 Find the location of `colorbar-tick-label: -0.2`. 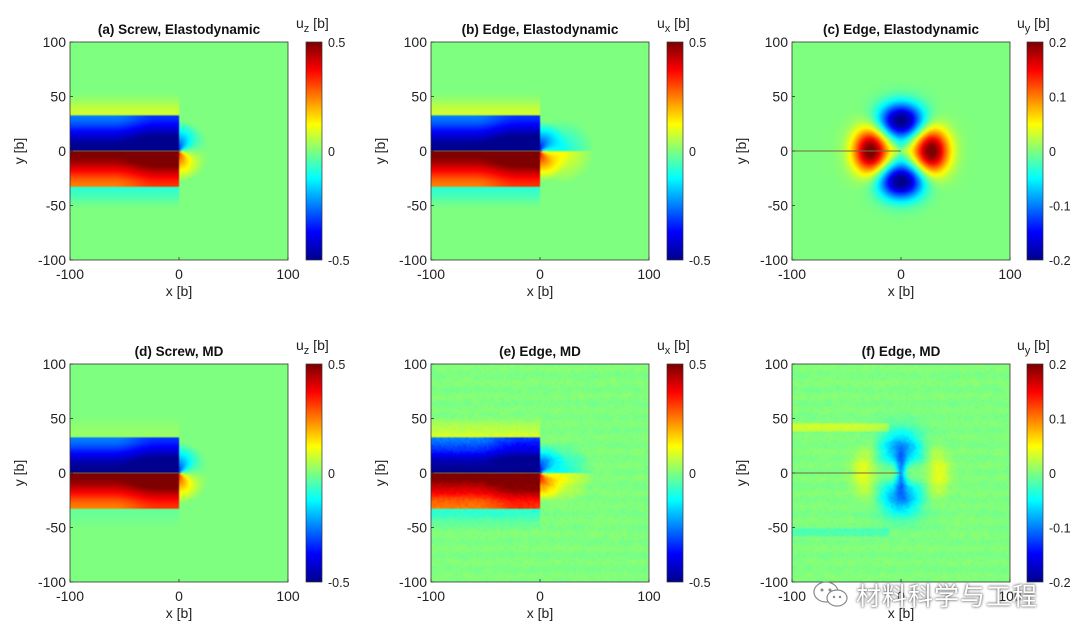

colorbar-tick-label: -0.2 is located at coordinates (1060, 583).